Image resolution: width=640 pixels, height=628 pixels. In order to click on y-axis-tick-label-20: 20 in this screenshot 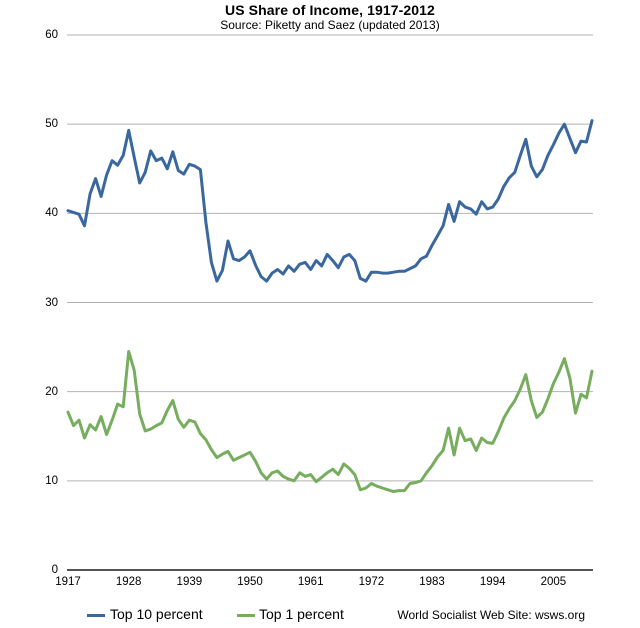, I will do `click(51, 391)`.